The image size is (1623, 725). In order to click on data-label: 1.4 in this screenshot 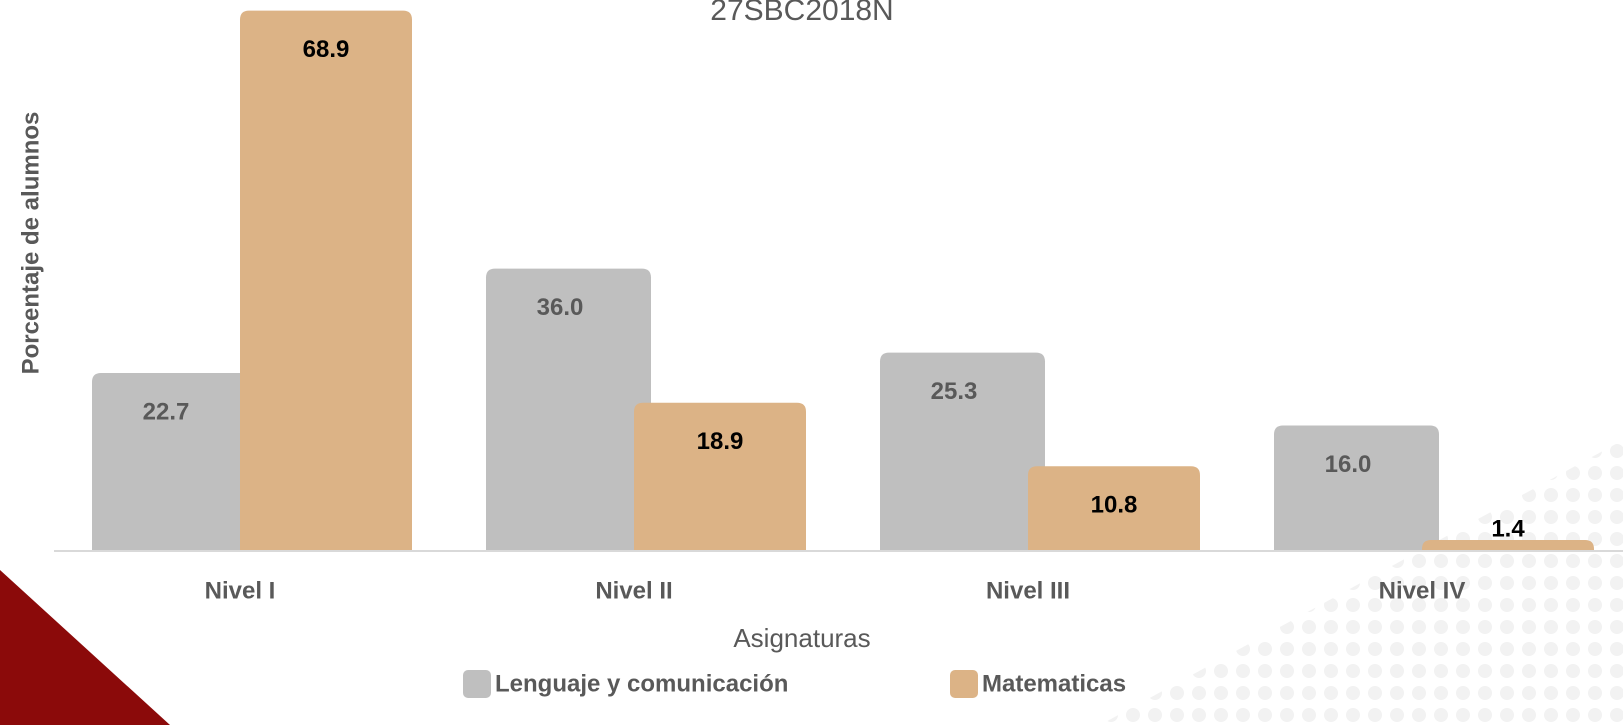, I will do `click(1508, 528)`.